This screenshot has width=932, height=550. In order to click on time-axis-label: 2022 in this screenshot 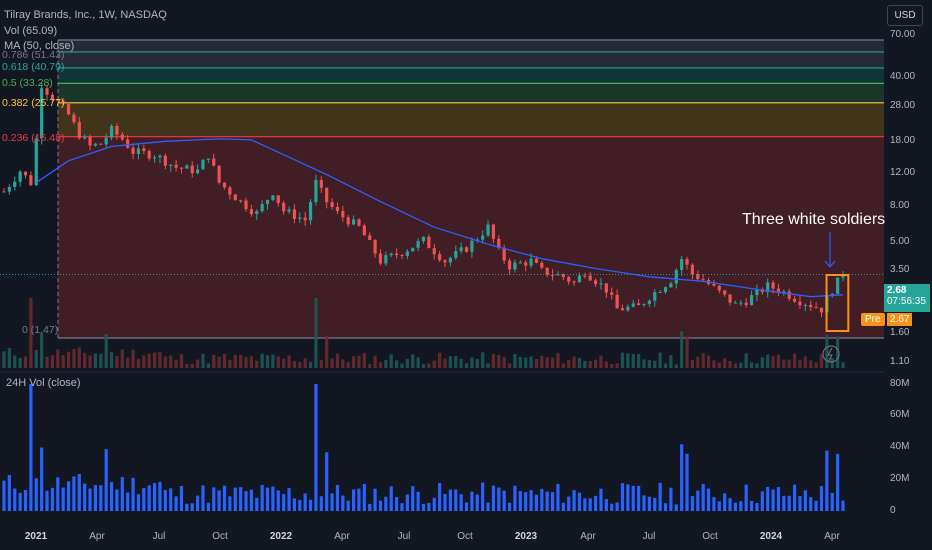, I will do `click(281, 536)`.